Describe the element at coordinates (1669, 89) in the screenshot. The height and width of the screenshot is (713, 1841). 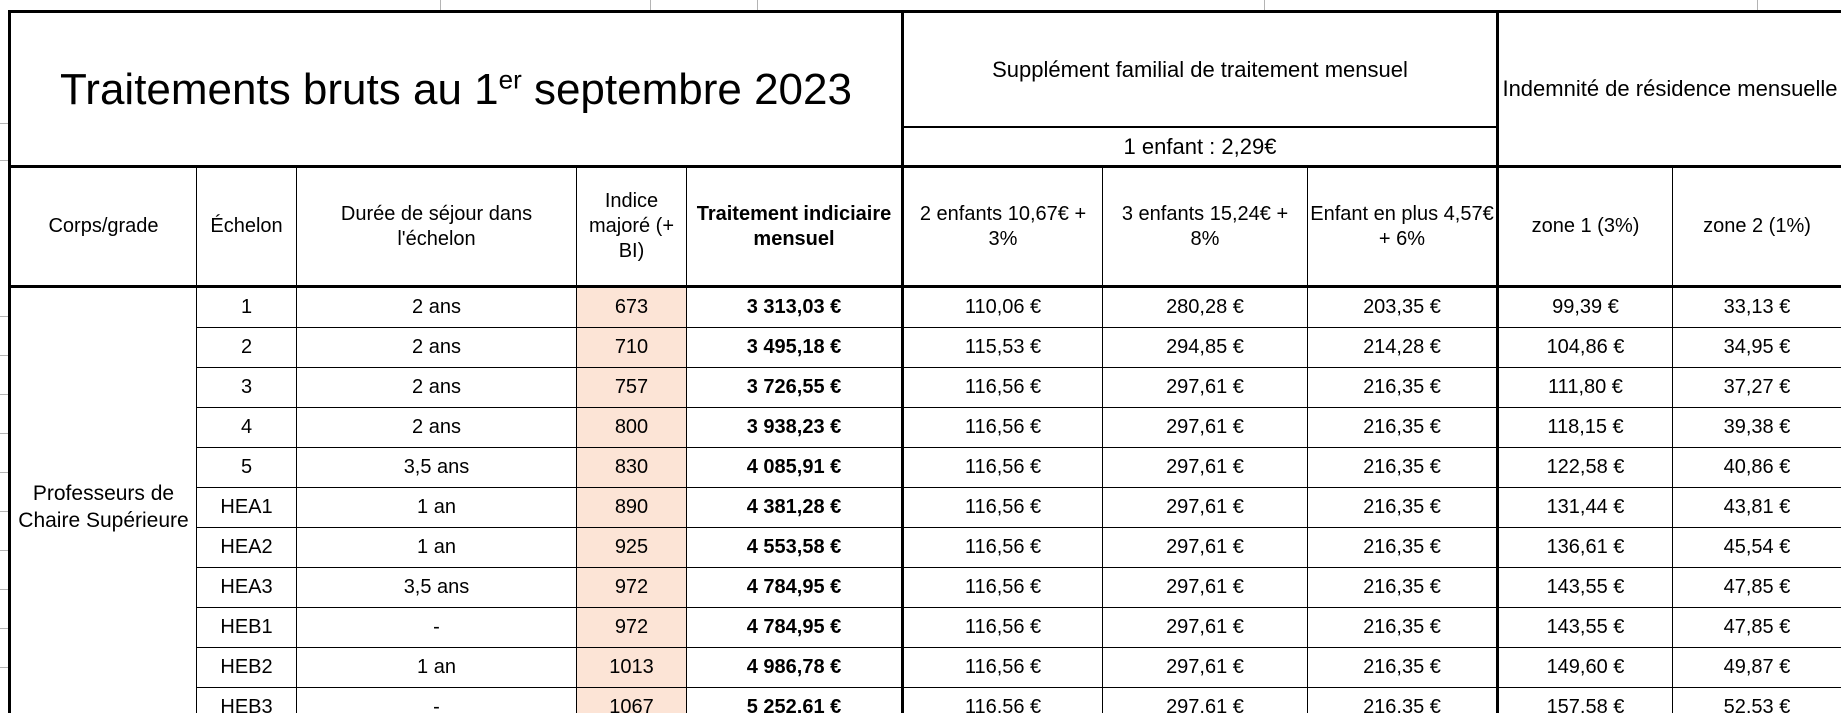
I see `indemnite-section-header: Indemnité de résidence mensuelle` at that location.